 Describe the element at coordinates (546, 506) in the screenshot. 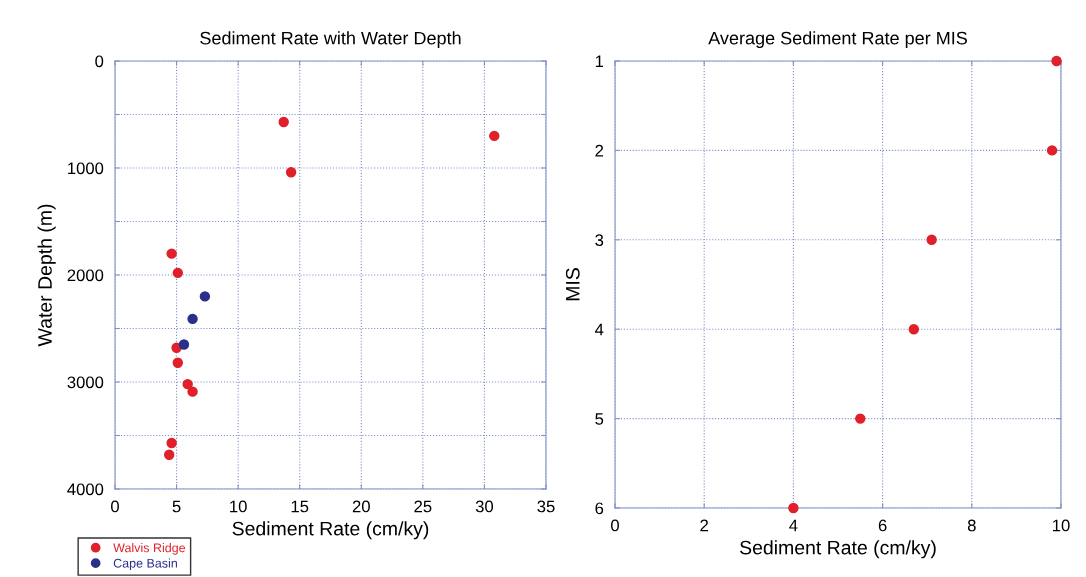

I see `x-tick-label: 35` at that location.